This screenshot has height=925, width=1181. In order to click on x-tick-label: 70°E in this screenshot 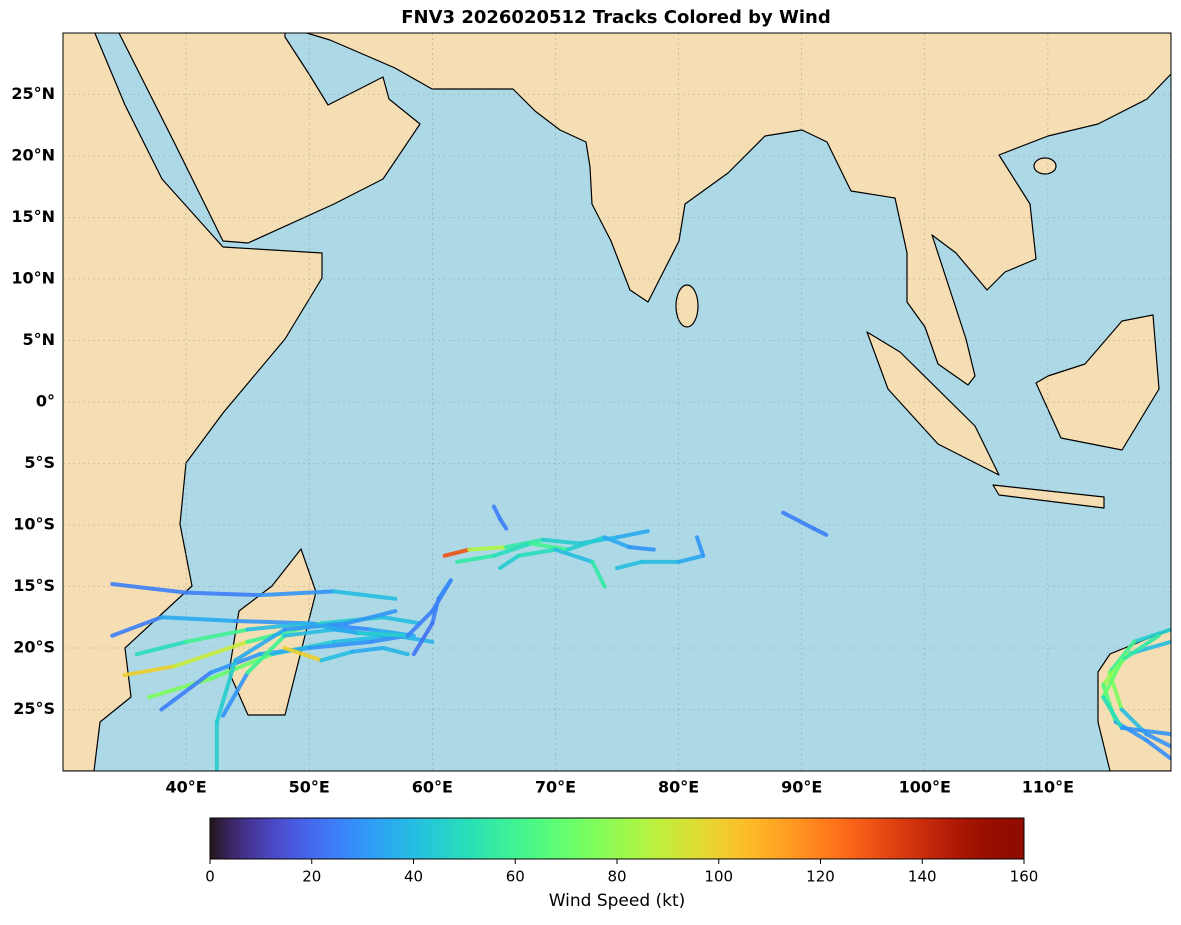, I will do `click(555, 787)`.